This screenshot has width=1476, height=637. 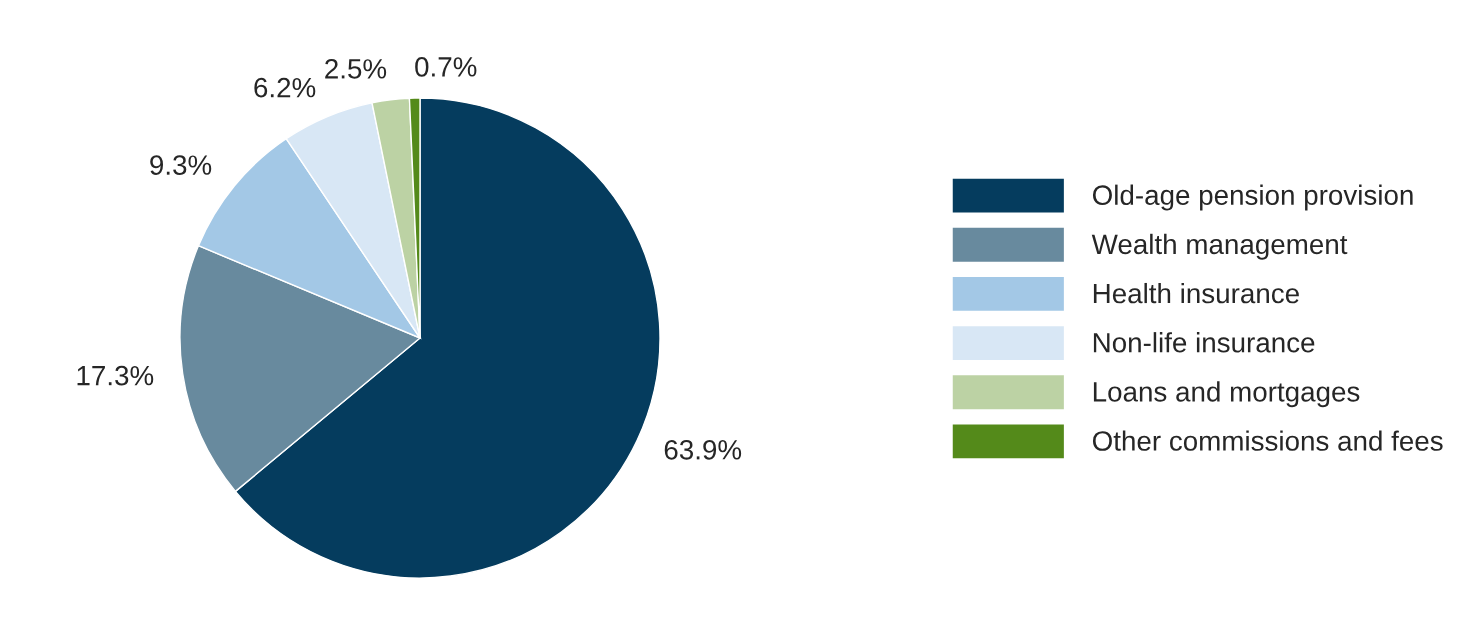 I want to click on legend-label: Other commissions and fees, so click(x=1267, y=440).